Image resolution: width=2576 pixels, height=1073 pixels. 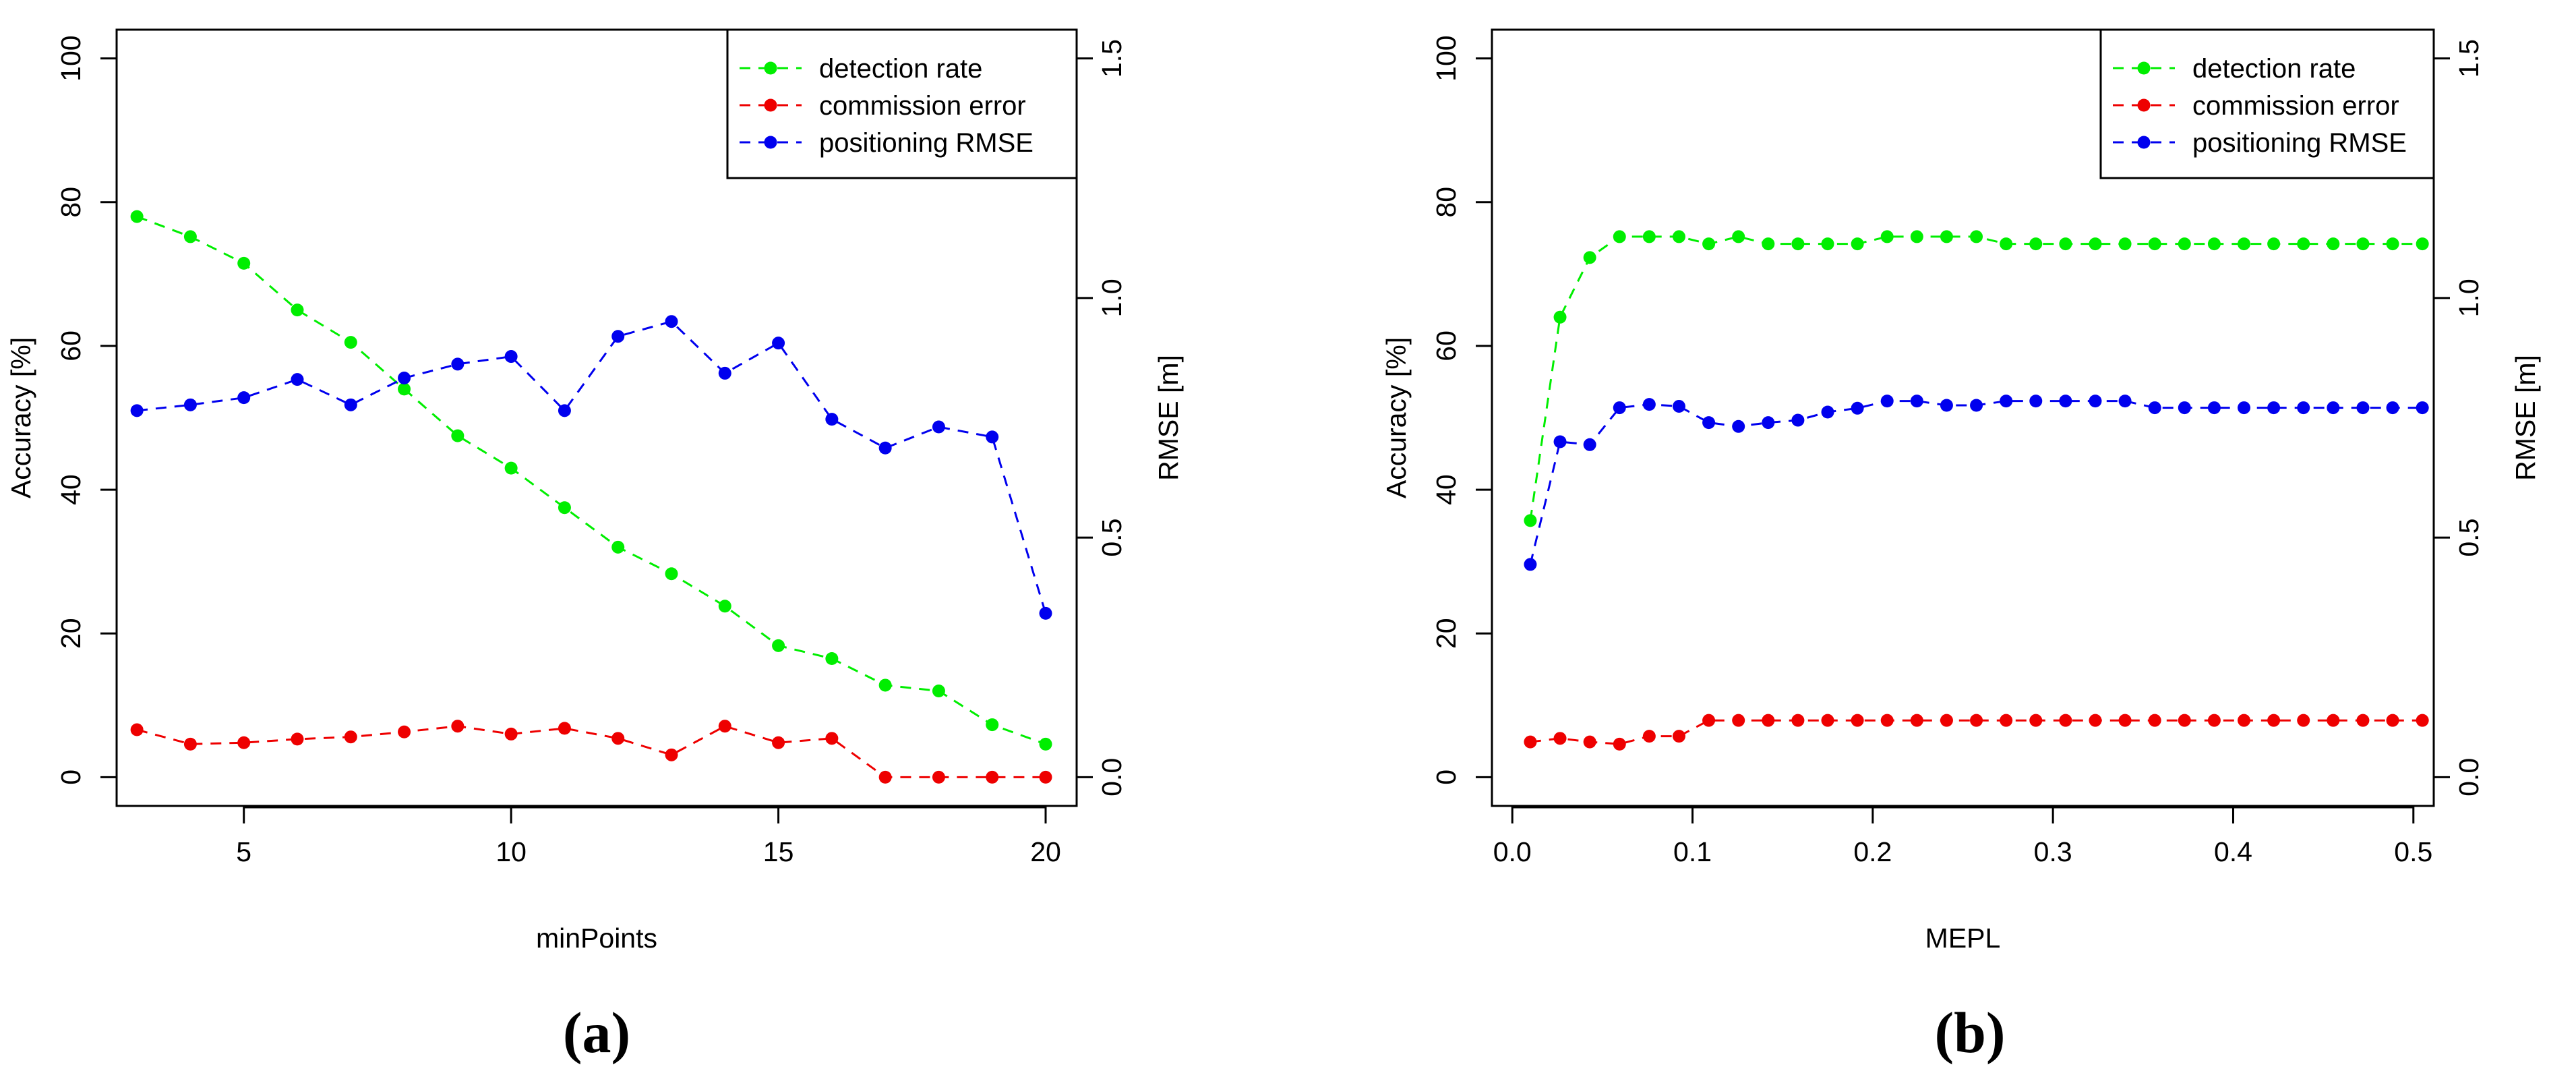 What do you see at coordinates (1045, 851) in the screenshot?
I see `x-tick-label: 20` at bounding box center [1045, 851].